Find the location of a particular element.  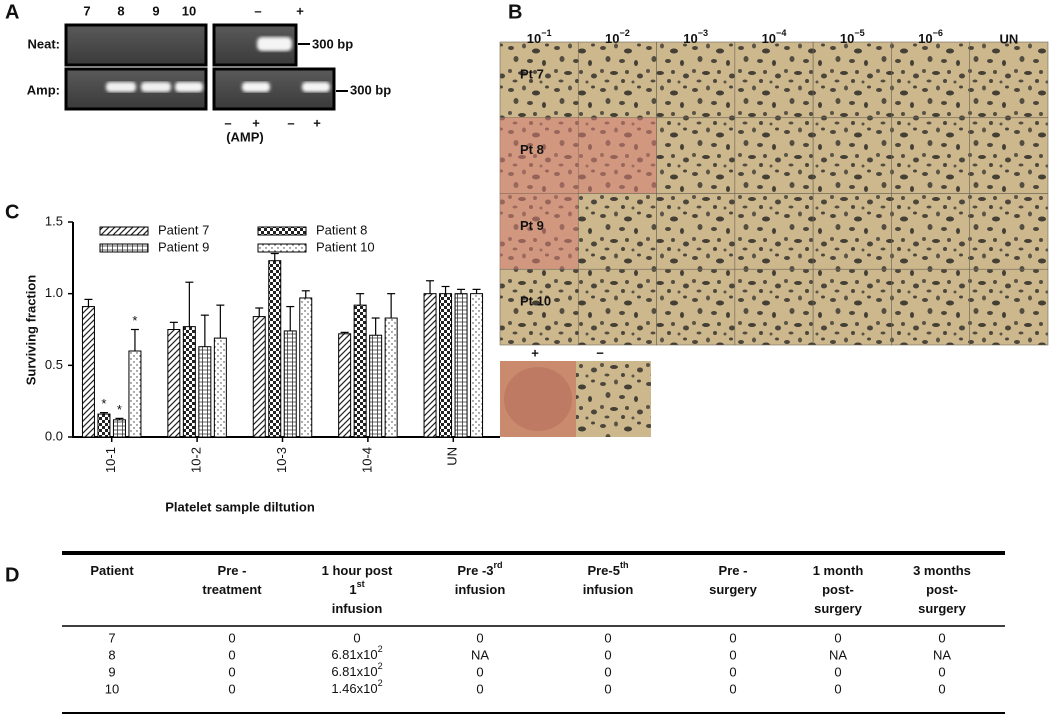

panel-label: B is located at coordinates (515, 12).